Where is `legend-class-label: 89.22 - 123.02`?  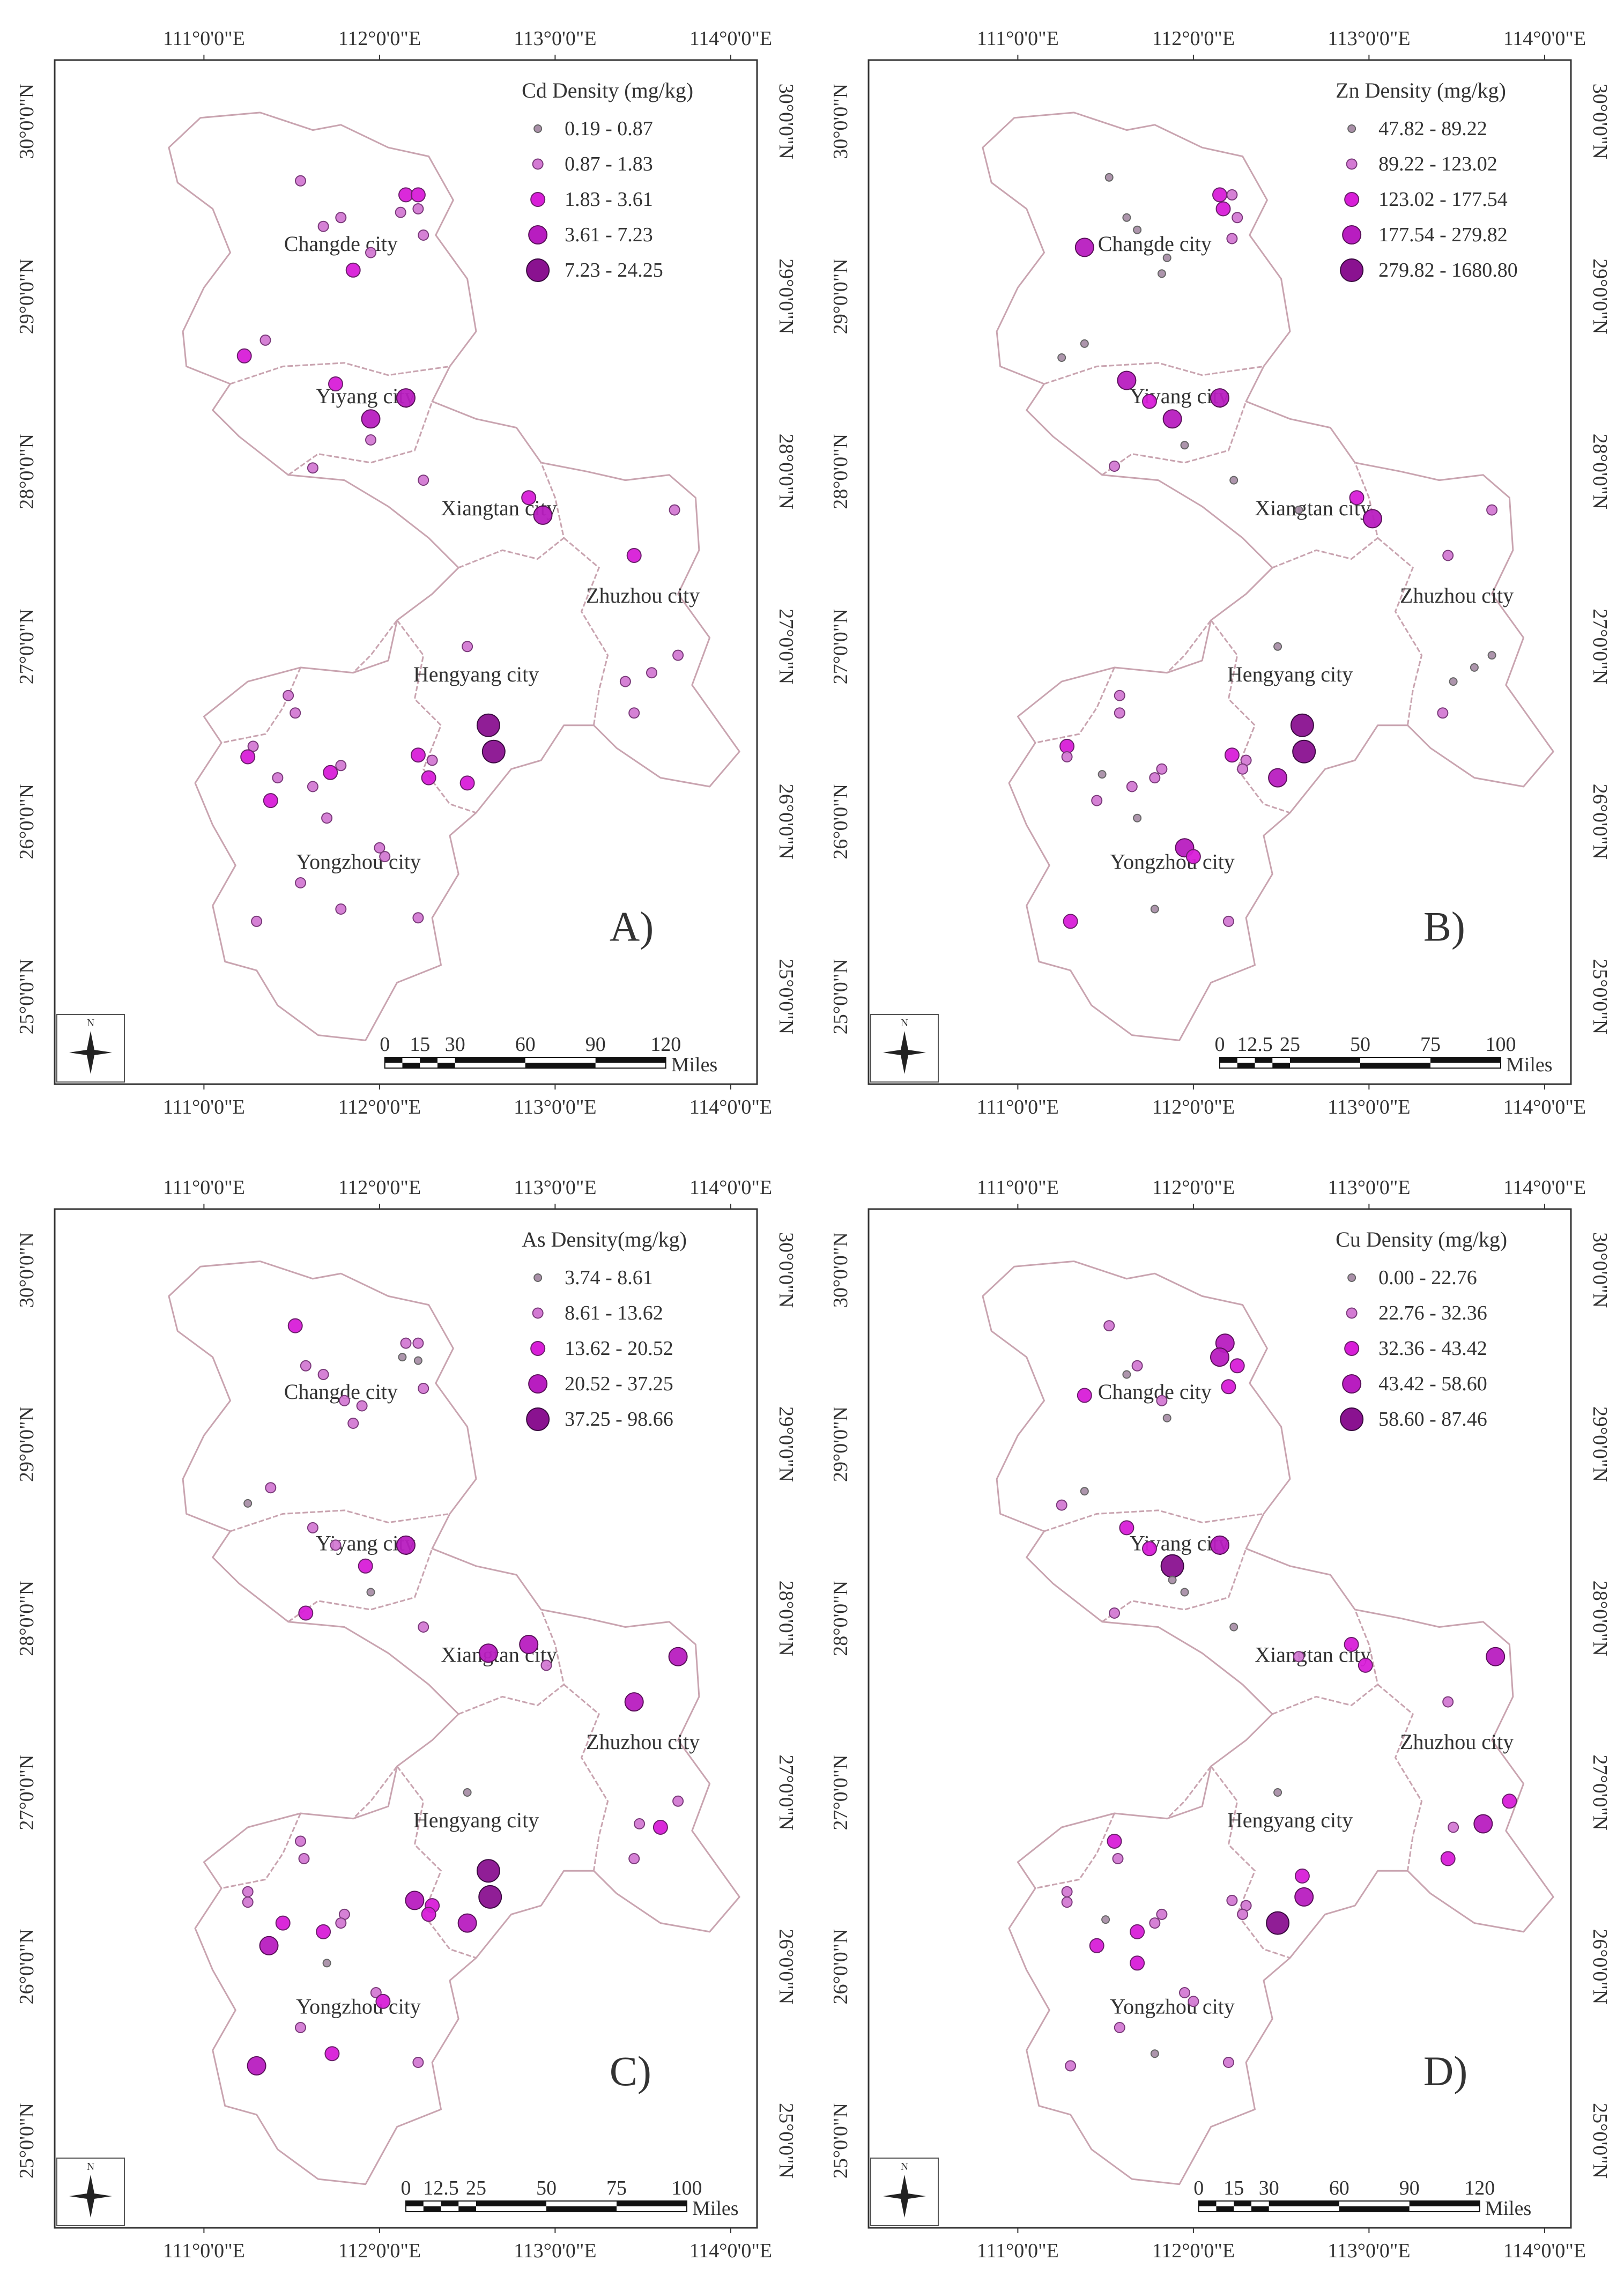 legend-class-label: 89.22 - 123.02 is located at coordinates (1437, 164).